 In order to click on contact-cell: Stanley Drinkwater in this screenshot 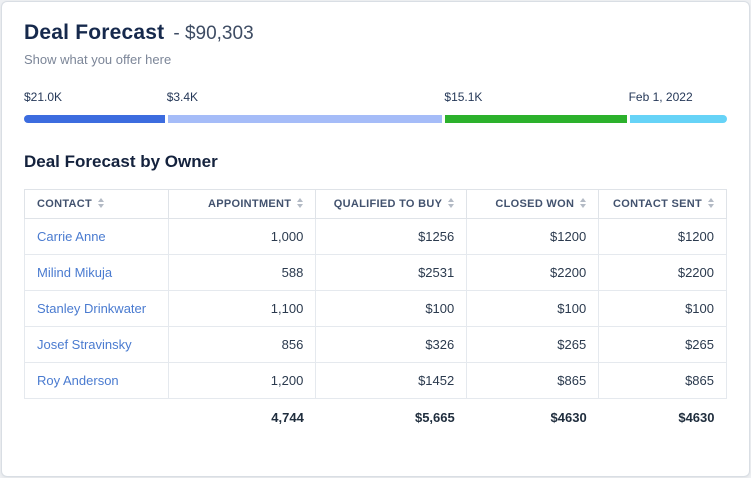, I will do `click(96, 308)`.